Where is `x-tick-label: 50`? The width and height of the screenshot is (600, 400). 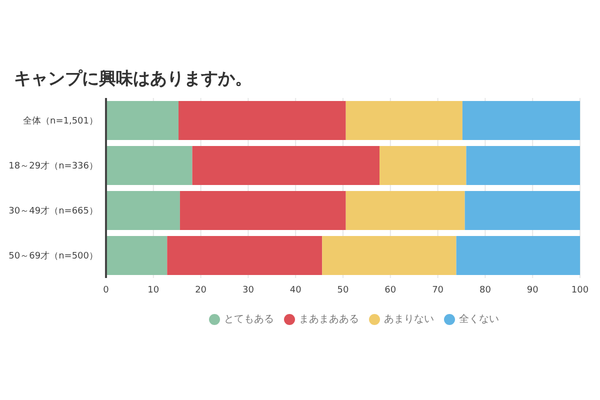
x-tick-label: 50 is located at coordinates (343, 290).